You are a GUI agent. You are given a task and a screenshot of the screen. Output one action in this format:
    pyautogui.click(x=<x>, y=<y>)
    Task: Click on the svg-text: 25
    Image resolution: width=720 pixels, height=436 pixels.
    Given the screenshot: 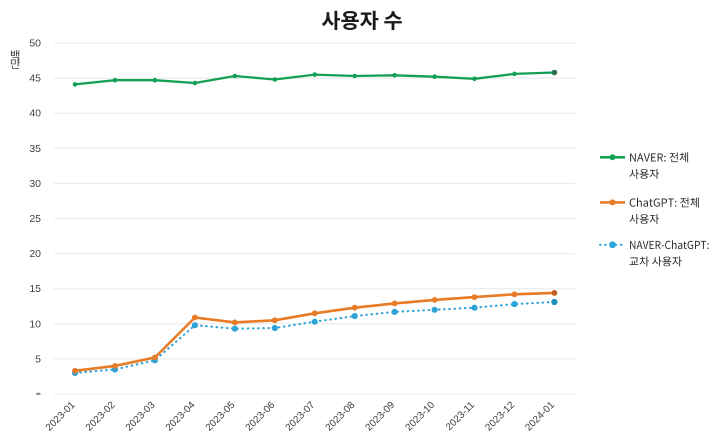 What is the action you would take?
    pyautogui.click(x=35, y=219)
    